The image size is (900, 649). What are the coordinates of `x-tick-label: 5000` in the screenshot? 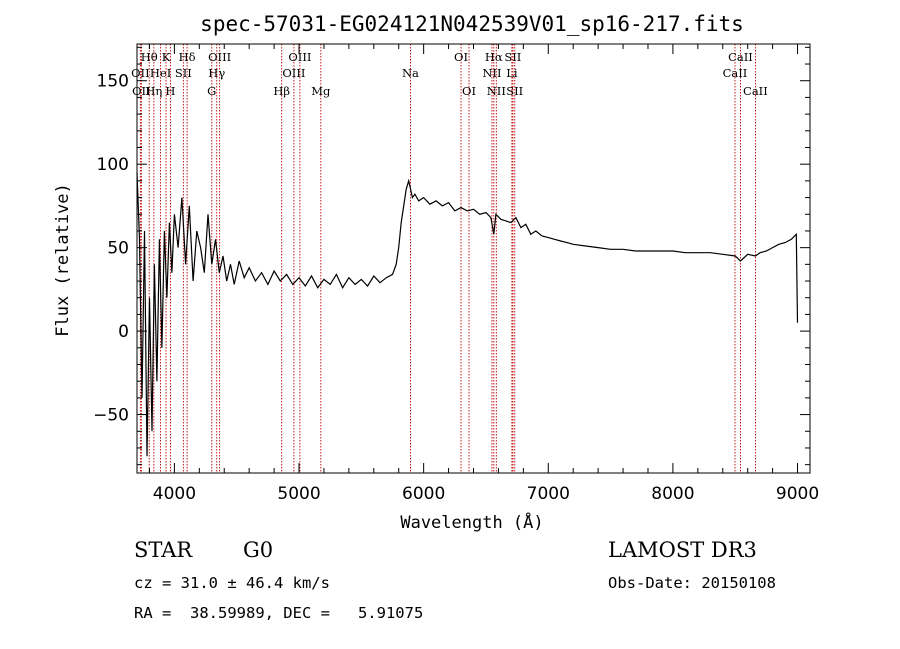 It's located at (298, 494).